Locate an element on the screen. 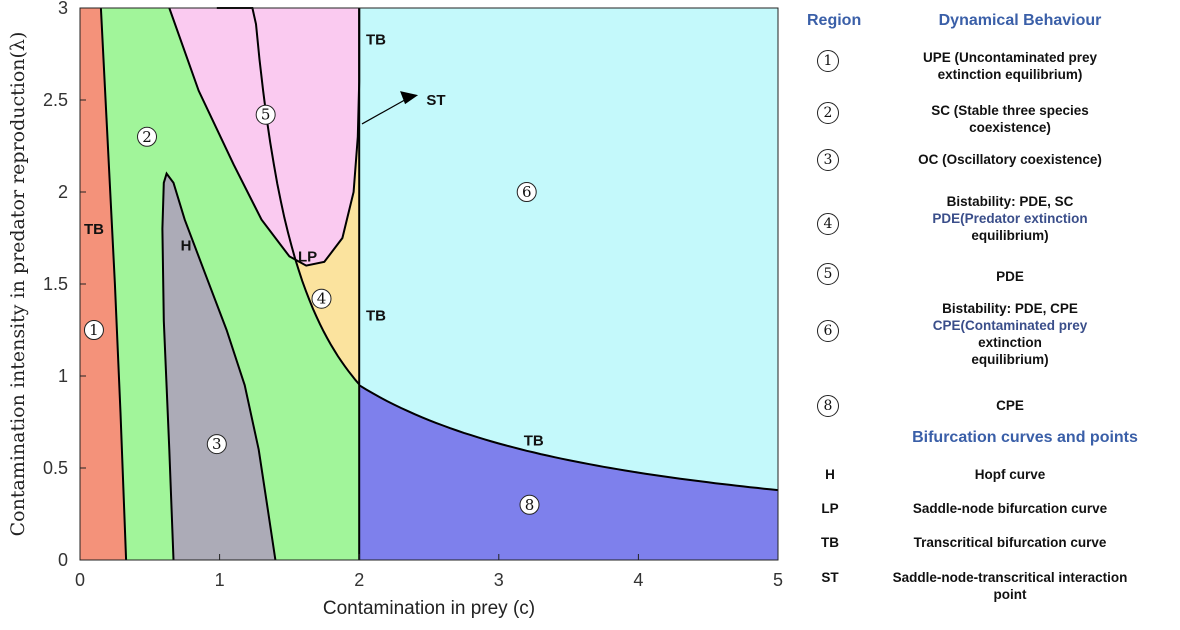 This screenshot has width=1180, height=630. bifurcation-description: Transcritical bifurcation curve is located at coordinates (1010, 542).